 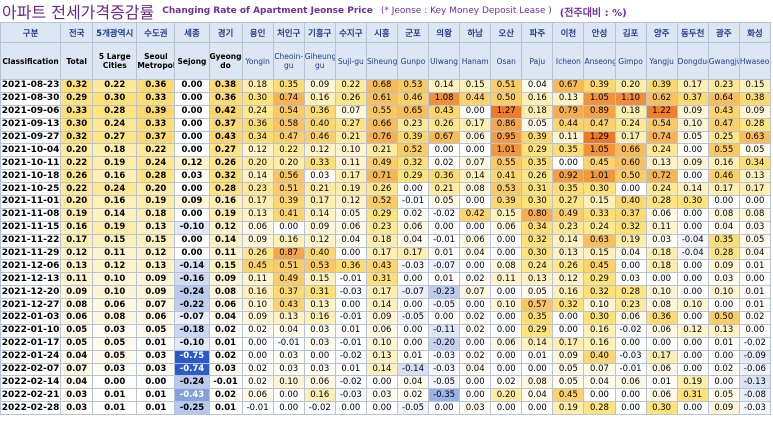 What do you see at coordinates (31, 305) in the screenshot?
I see `date-cell: 2021-12-27` at bounding box center [31, 305].